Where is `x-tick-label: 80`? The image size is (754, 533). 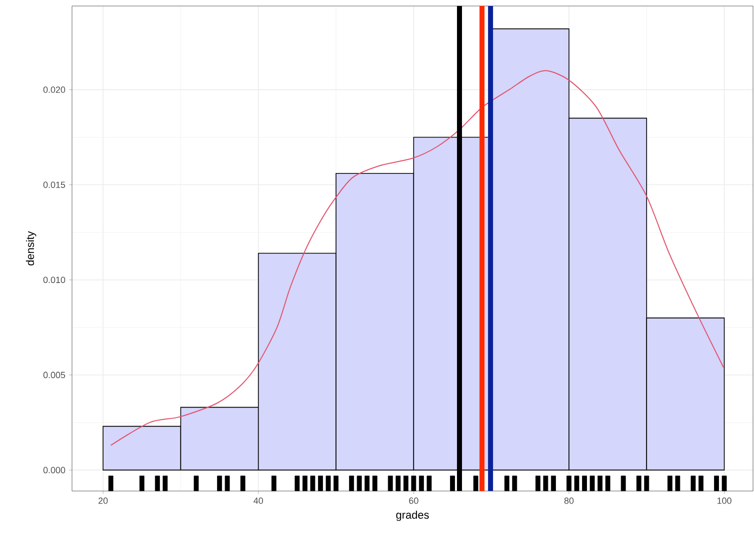
x-tick-label: 80 is located at coordinates (569, 501).